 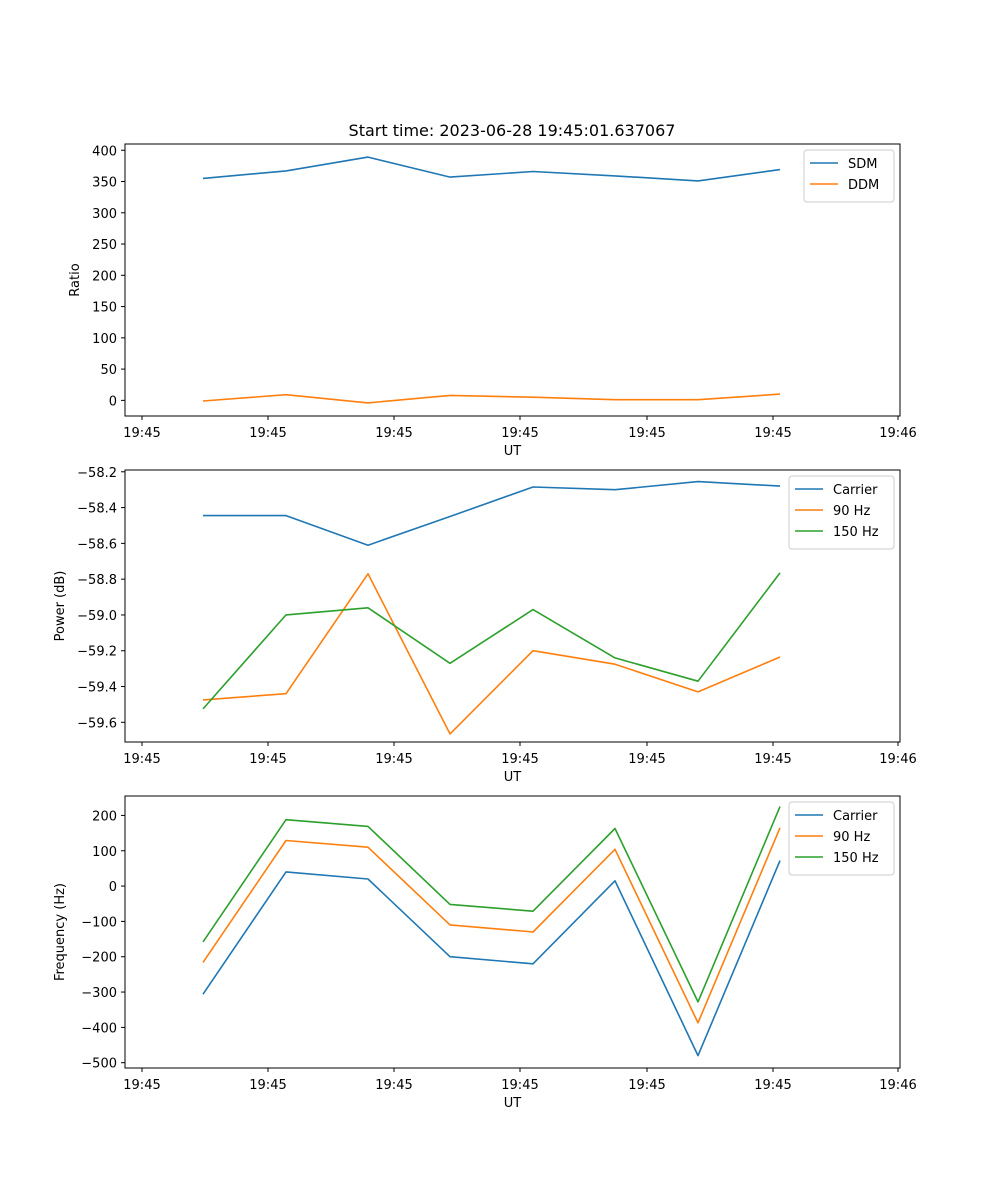 What do you see at coordinates (97, 544) in the screenshot?
I see `y-tick-label: −58.6` at bounding box center [97, 544].